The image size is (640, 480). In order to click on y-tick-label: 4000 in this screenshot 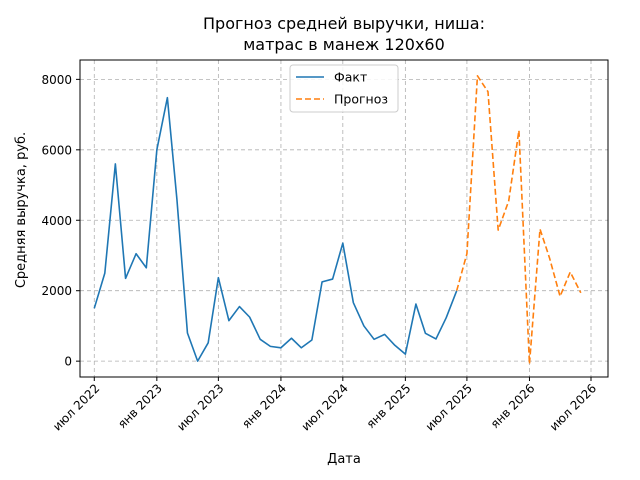, I will do `click(56, 221)`.